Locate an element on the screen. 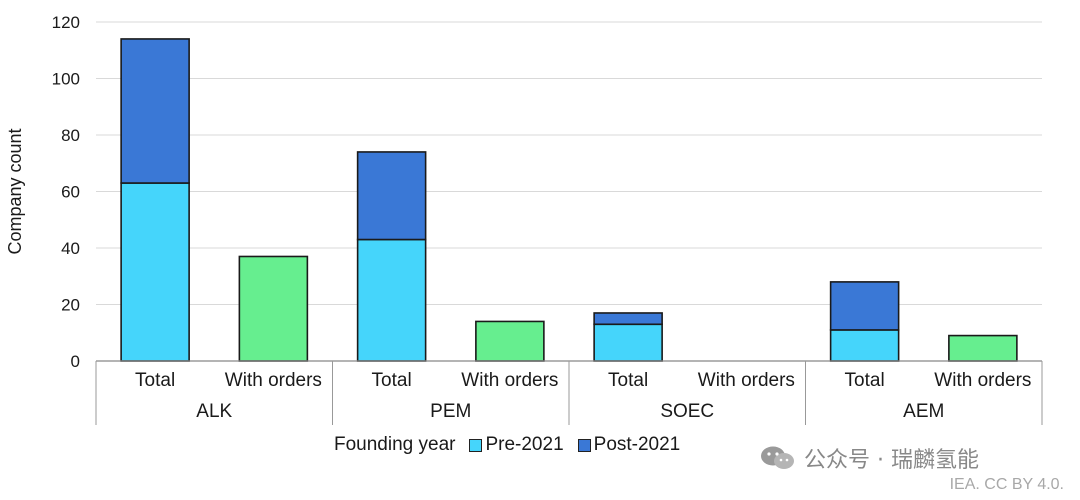 The image size is (1080, 500). x-group-label: ALK is located at coordinates (214, 411).